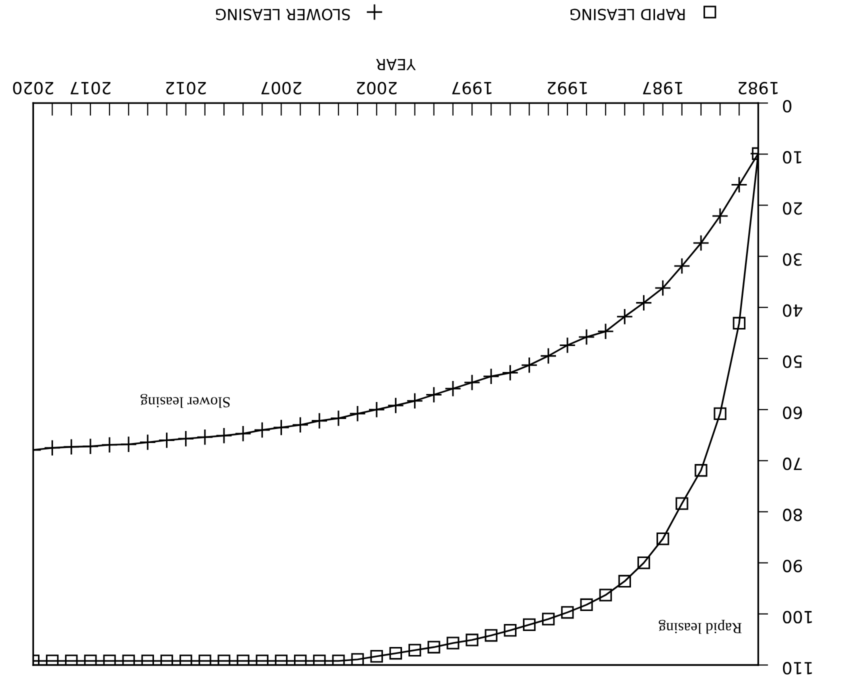  I want to click on y-tick-label: 60, so click(792, 413).